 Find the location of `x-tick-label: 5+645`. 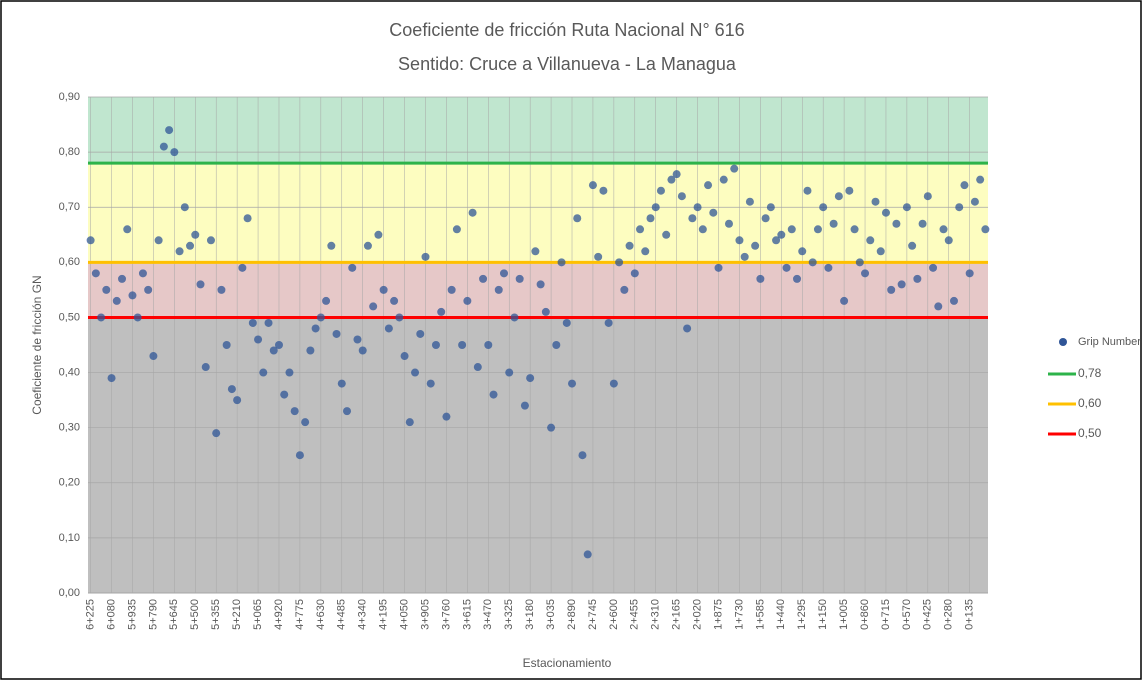

x-tick-label: 5+645 is located at coordinates (174, 614).